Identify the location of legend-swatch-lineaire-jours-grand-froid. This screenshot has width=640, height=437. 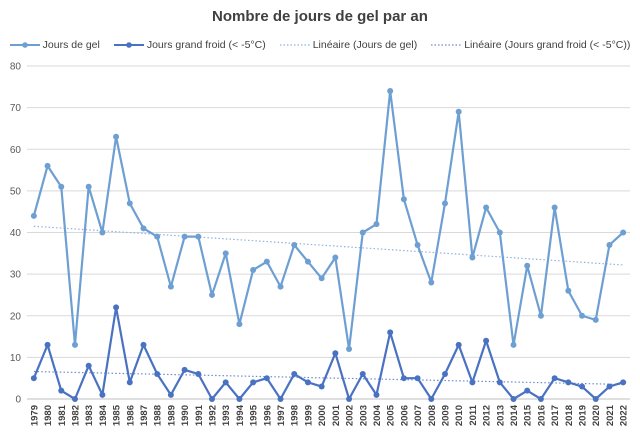
(446, 45).